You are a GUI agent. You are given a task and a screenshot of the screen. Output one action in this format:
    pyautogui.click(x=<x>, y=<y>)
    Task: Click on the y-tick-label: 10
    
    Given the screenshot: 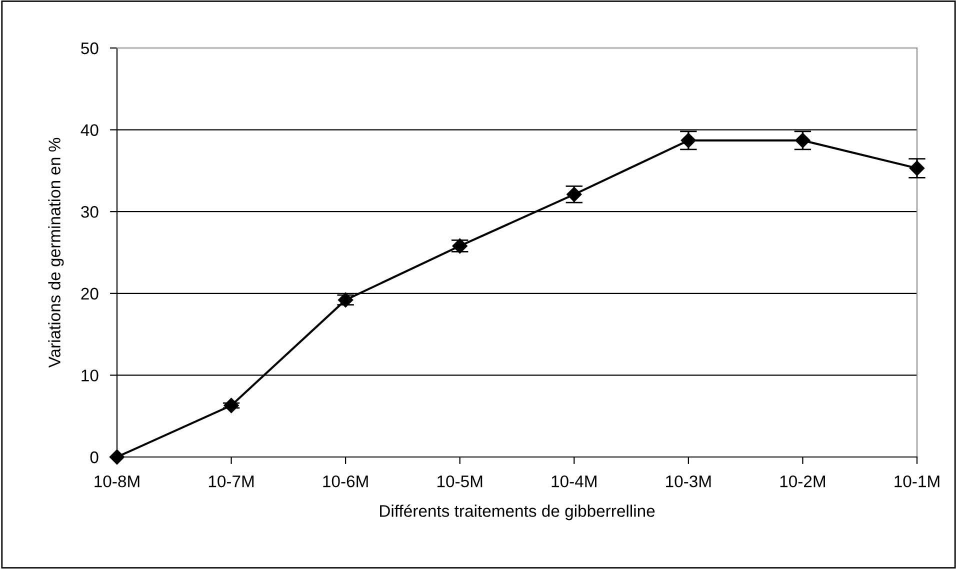 What is the action you would take?
    pyautogui.click(x=90, y=376)
    